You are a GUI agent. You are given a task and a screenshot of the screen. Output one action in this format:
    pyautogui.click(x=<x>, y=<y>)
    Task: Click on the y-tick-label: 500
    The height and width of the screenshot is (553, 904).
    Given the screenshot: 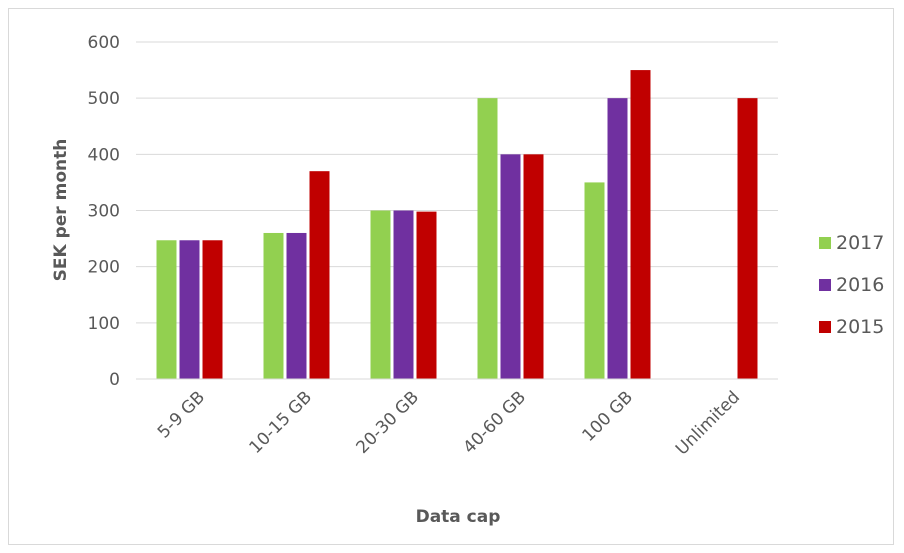 What is the action you would take?
    pyautogui.click(x=104, y=99)
    